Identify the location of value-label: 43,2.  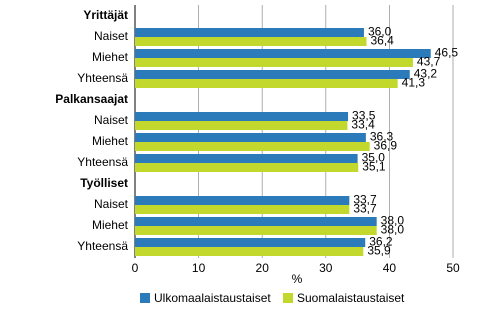
(426, 74).